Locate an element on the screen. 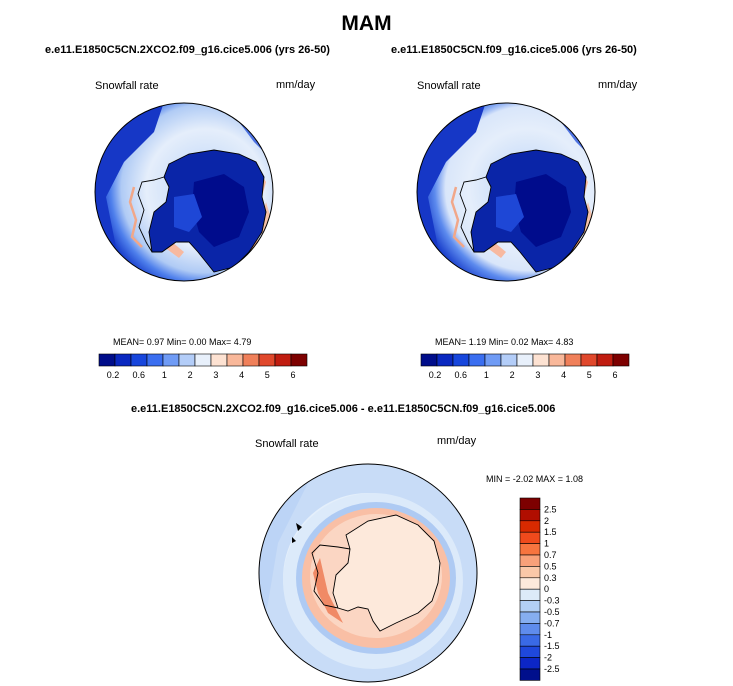 The image size is (733, 686). panel-1-colorbar-label: 5 is located at coordinates (267, 375).